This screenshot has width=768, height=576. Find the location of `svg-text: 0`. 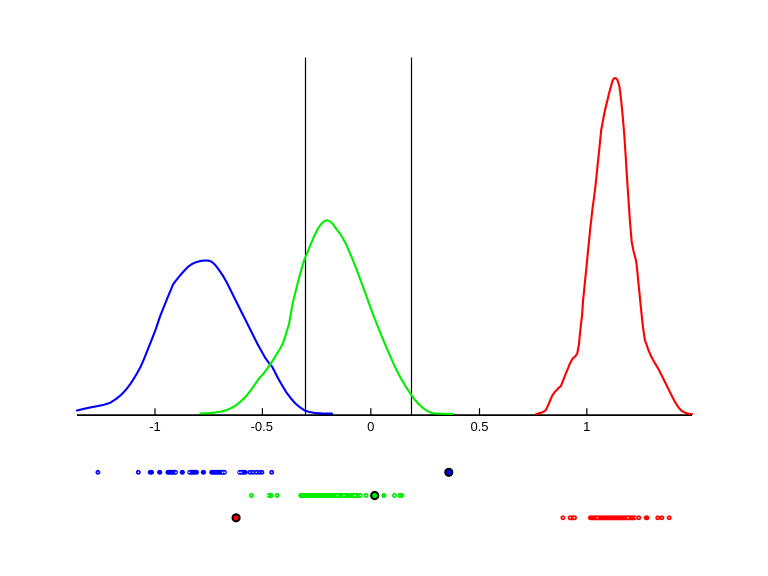

svg-text: 0 is located at coordinates (370, 426).